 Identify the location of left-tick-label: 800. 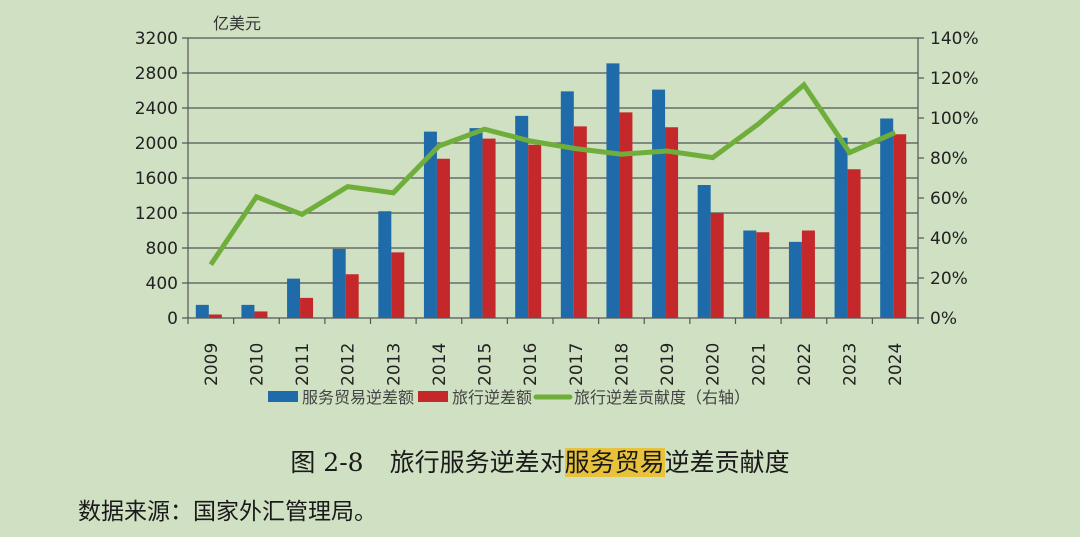
(162, 249).